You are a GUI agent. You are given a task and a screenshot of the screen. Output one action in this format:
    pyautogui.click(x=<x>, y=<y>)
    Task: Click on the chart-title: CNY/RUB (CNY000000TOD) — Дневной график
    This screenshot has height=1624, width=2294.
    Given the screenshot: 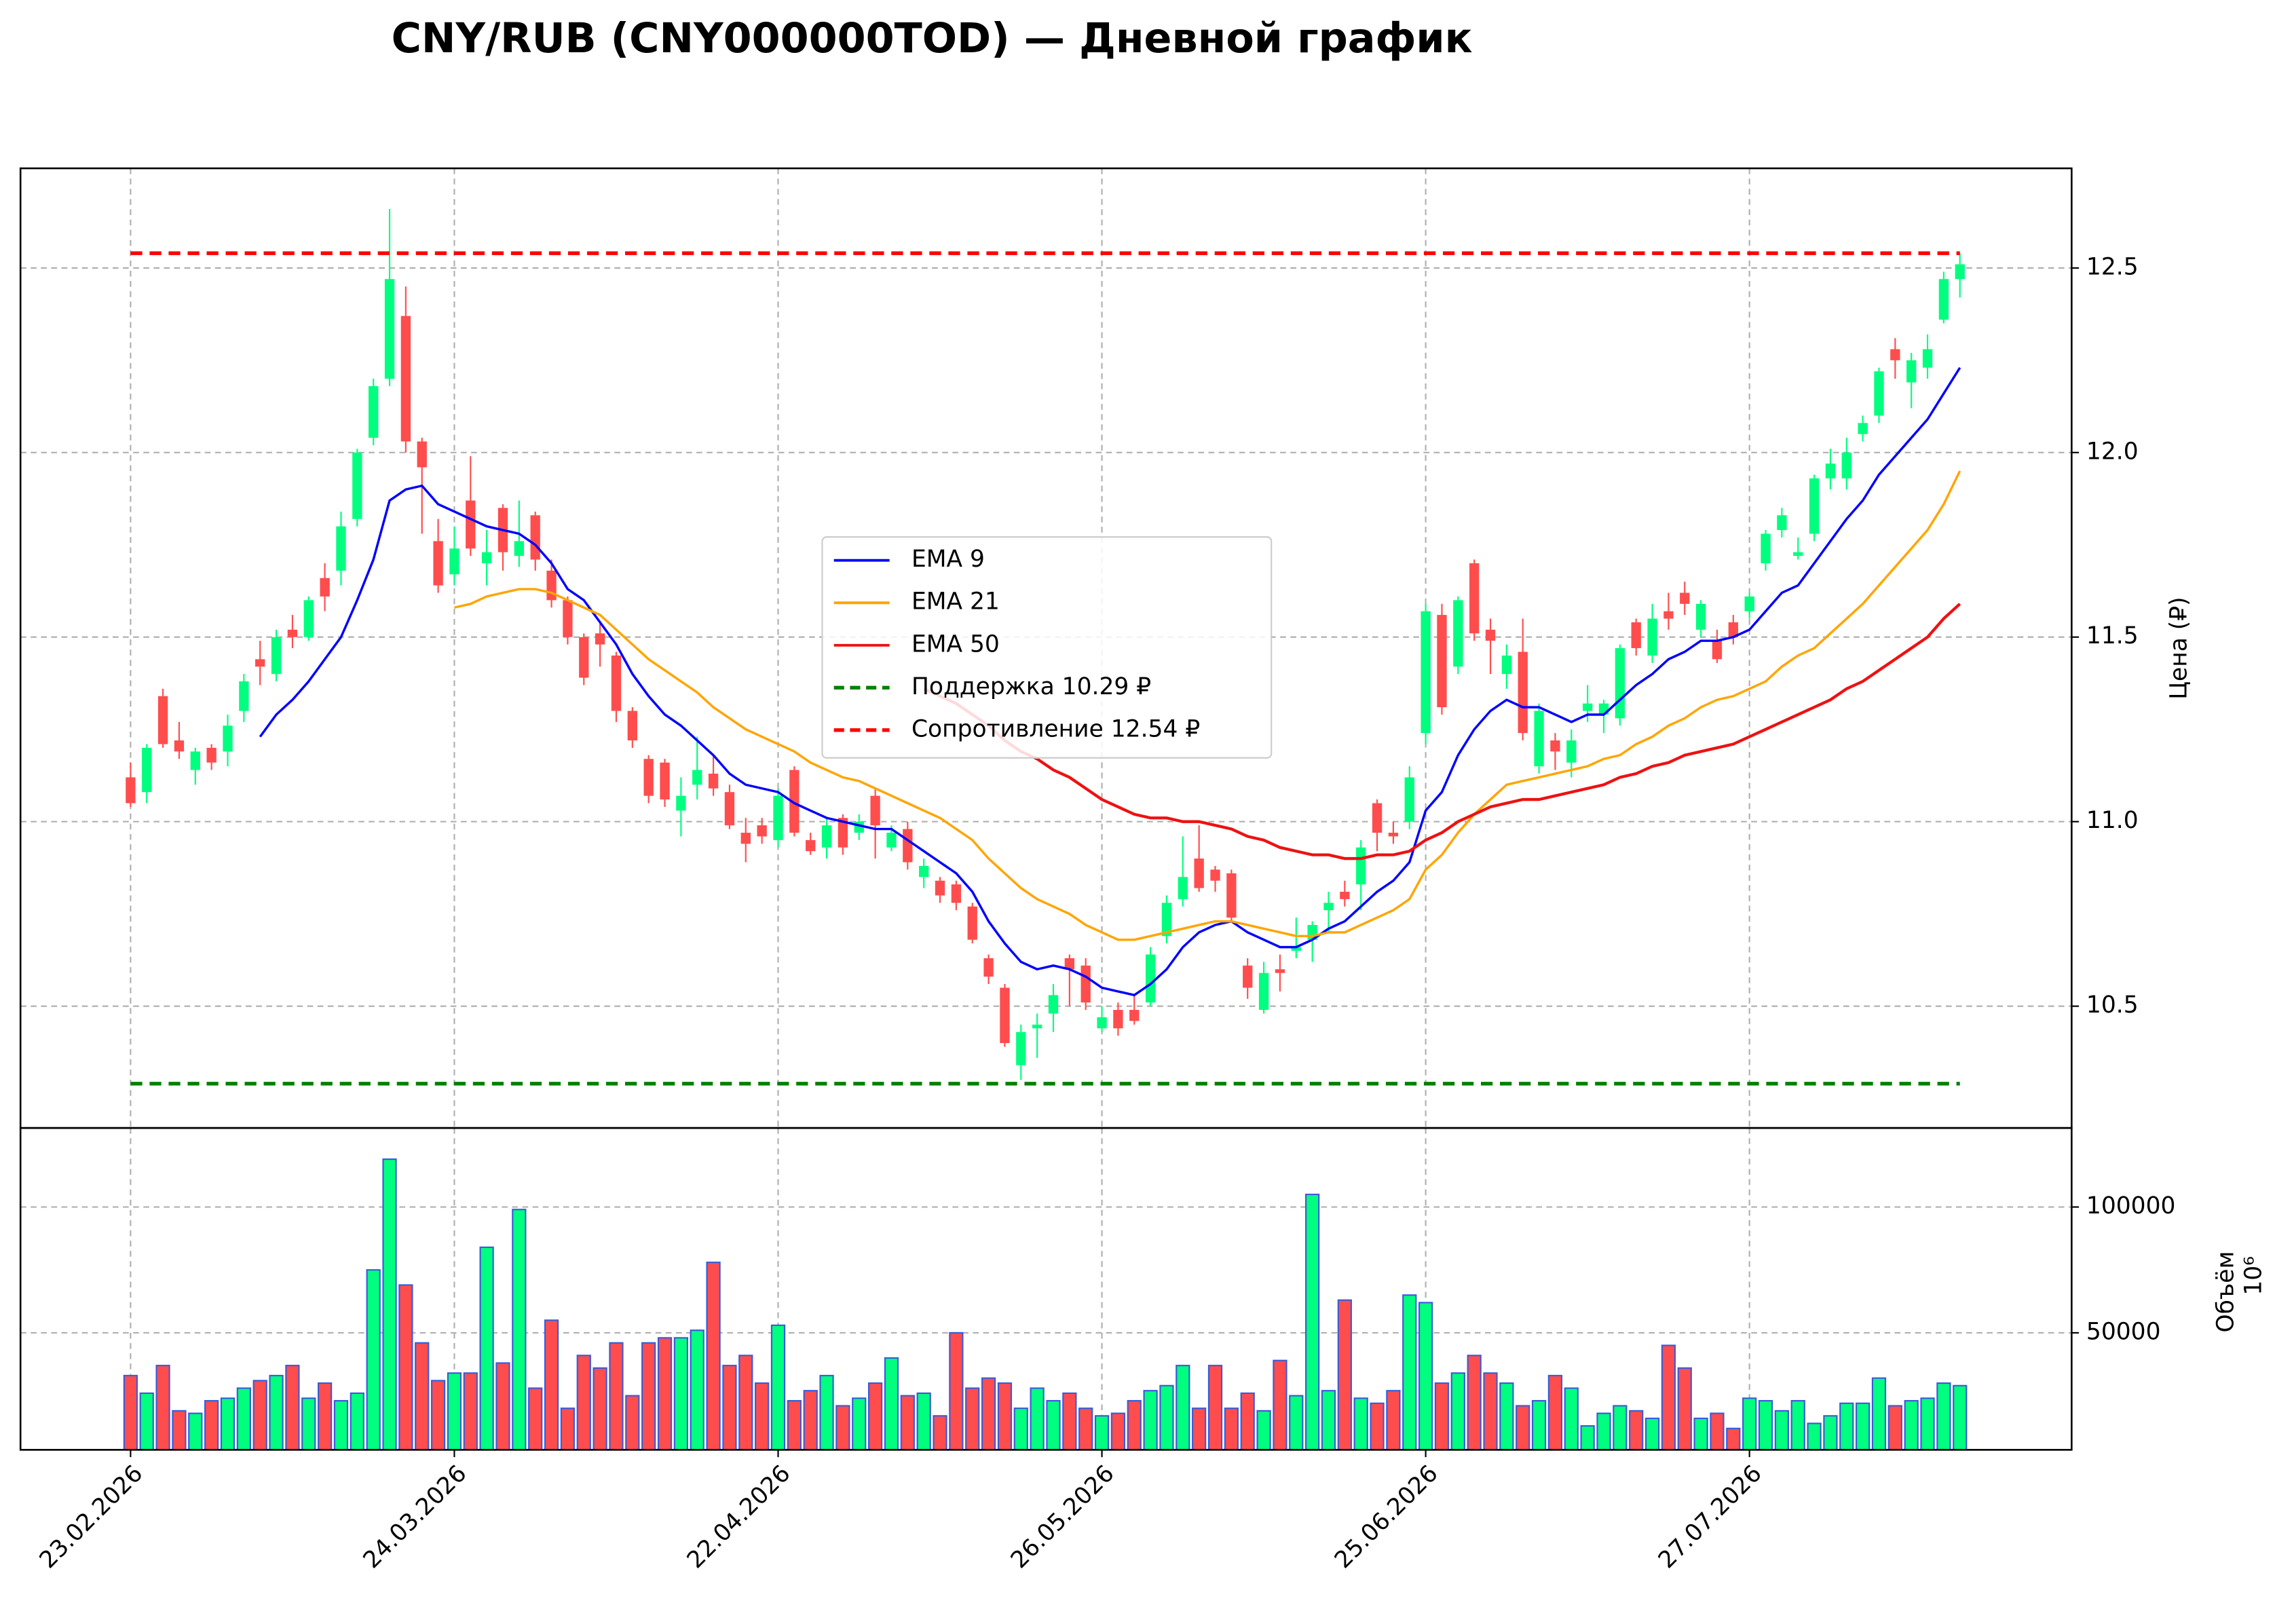 What is the action you would take?
    pyautogui.click(x=932, y=38)
    